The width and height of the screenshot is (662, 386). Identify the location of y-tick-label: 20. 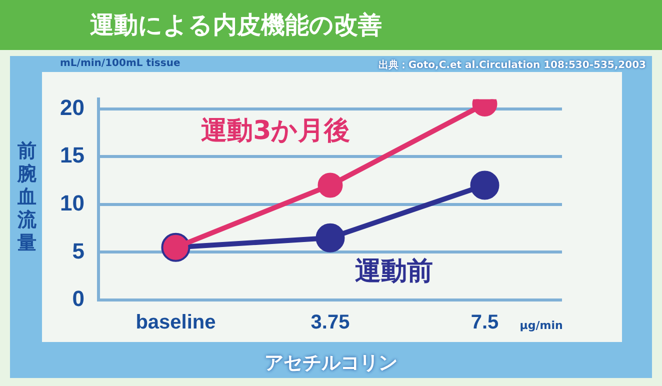
(72, 107).